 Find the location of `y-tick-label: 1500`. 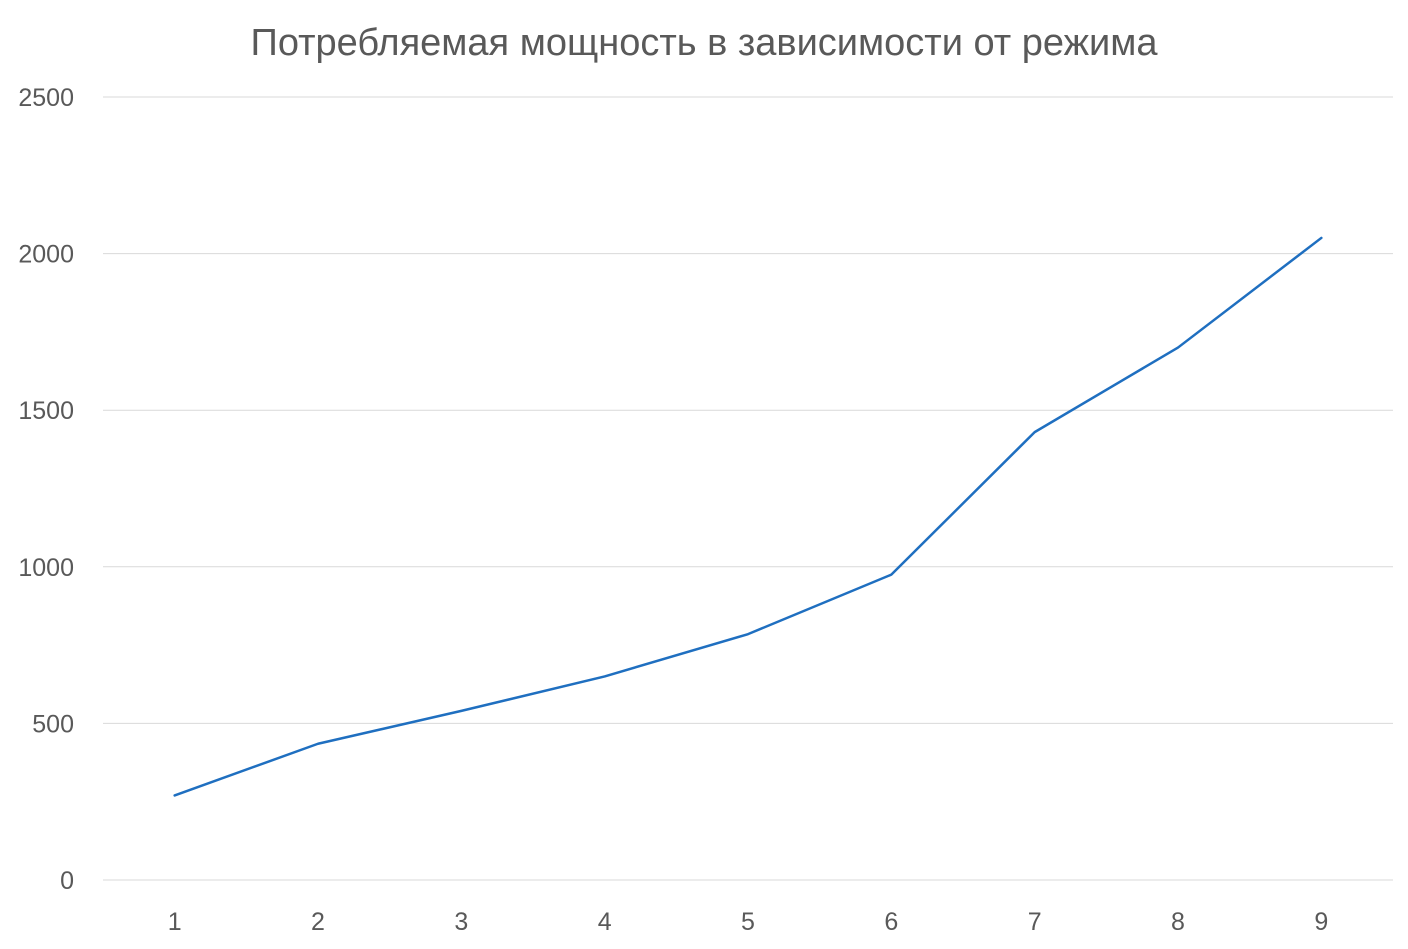

y-tick-label: 1500 is located at coordinates (46, 411).